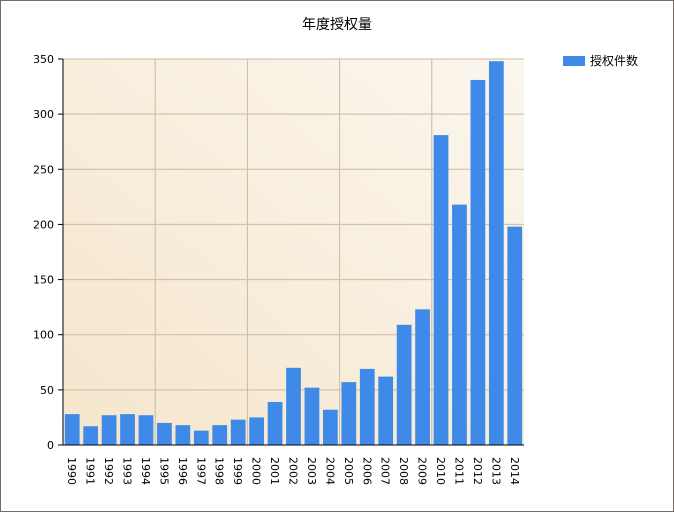 This screenshot has width=674, height=512. I want to click on x-tick-label: 2001, so click(274, 471).